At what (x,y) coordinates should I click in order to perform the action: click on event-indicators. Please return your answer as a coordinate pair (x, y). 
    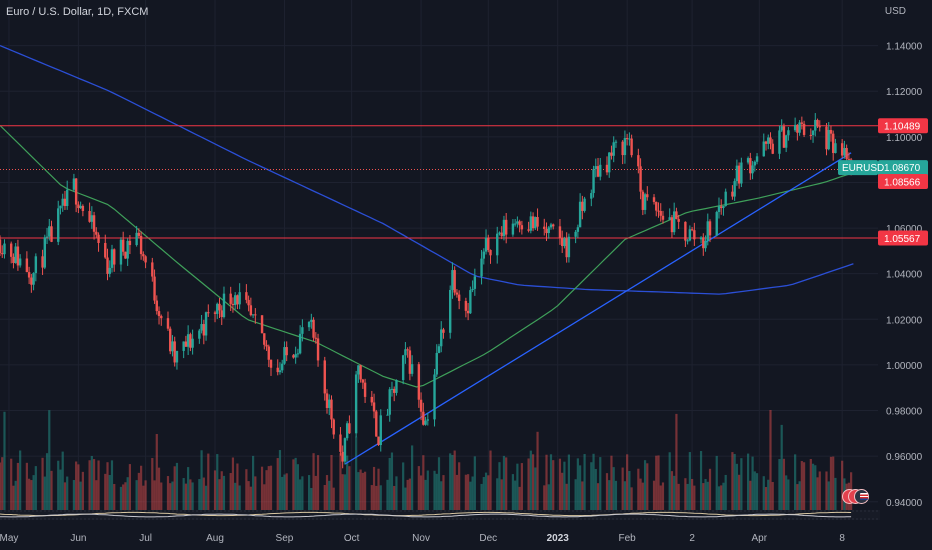
    Looking at the image, I should click on (857, 497).